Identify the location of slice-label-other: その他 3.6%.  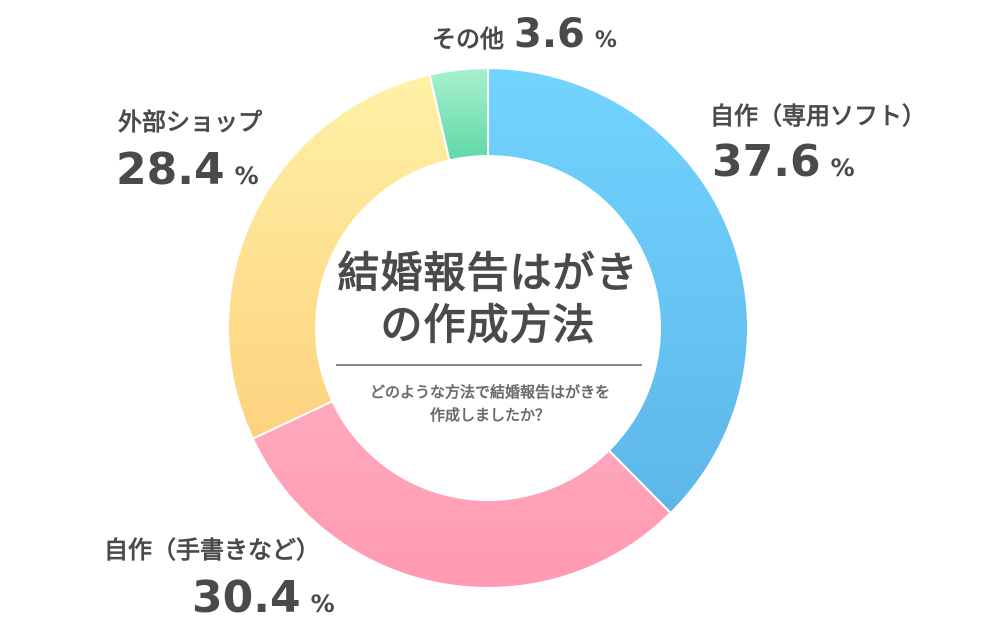
(524, 34).